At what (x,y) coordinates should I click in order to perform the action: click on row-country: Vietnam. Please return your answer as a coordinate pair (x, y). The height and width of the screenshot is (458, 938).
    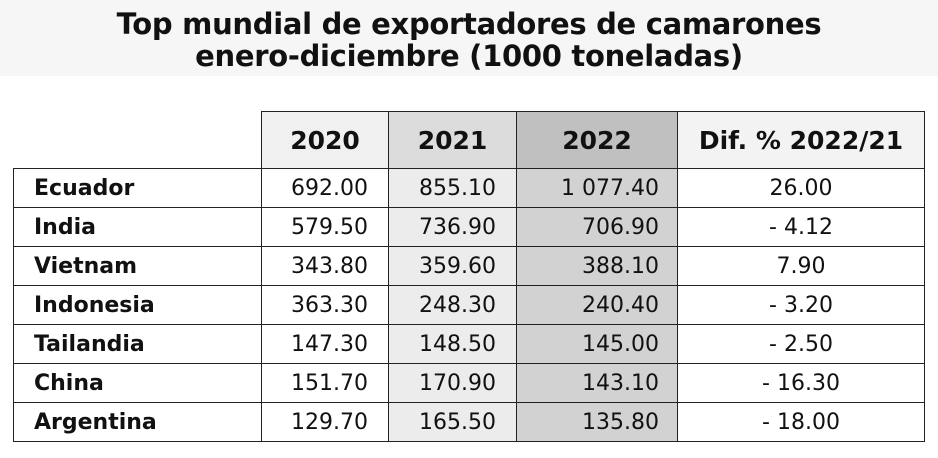
    Looking at the image, I should click on (137, 266).